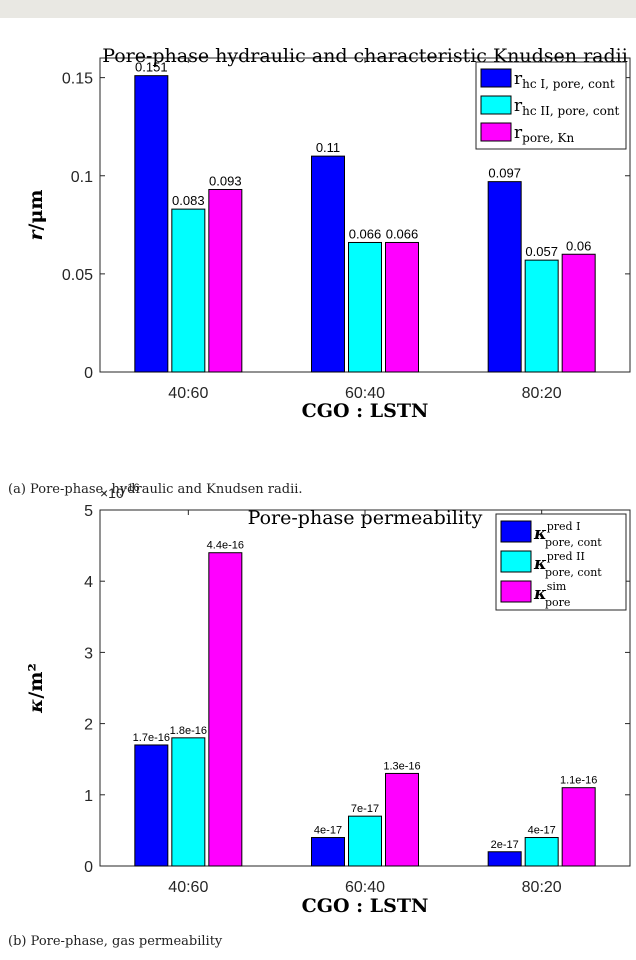 This screenshot has width=636, height=960. I want to click on y-scale-label: ×10⁻¹⁶, so click(120, 491).